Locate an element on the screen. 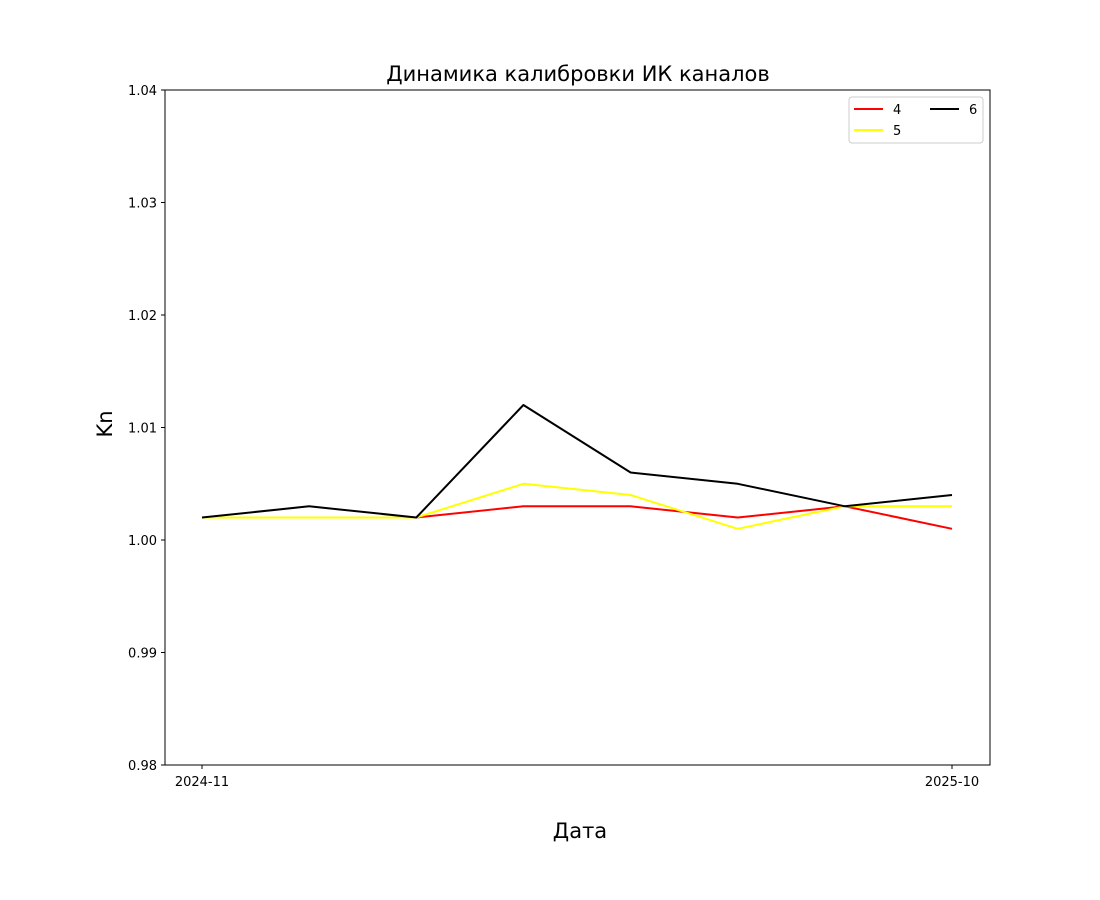 Image resolution: width=1100 pixels, height=900 pixels. legend-items: 4 5 6 is located at coordinates (915, 121).